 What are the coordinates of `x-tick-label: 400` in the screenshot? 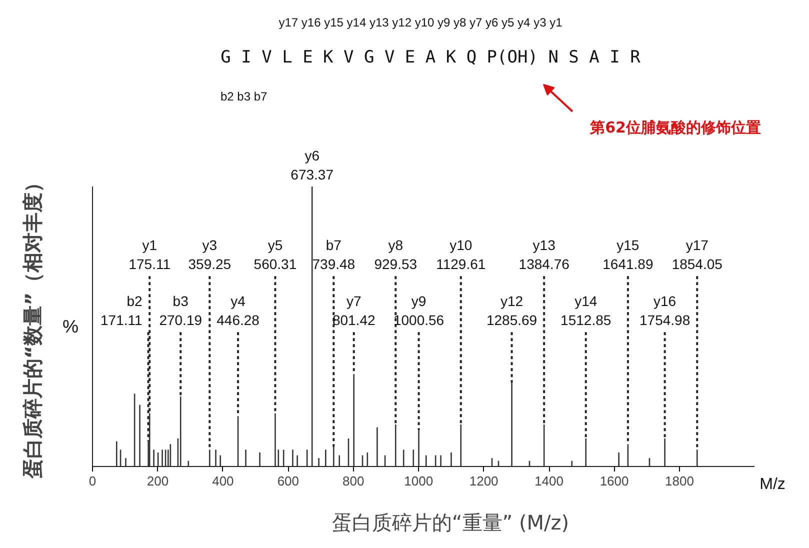 It's located at (223, 481).